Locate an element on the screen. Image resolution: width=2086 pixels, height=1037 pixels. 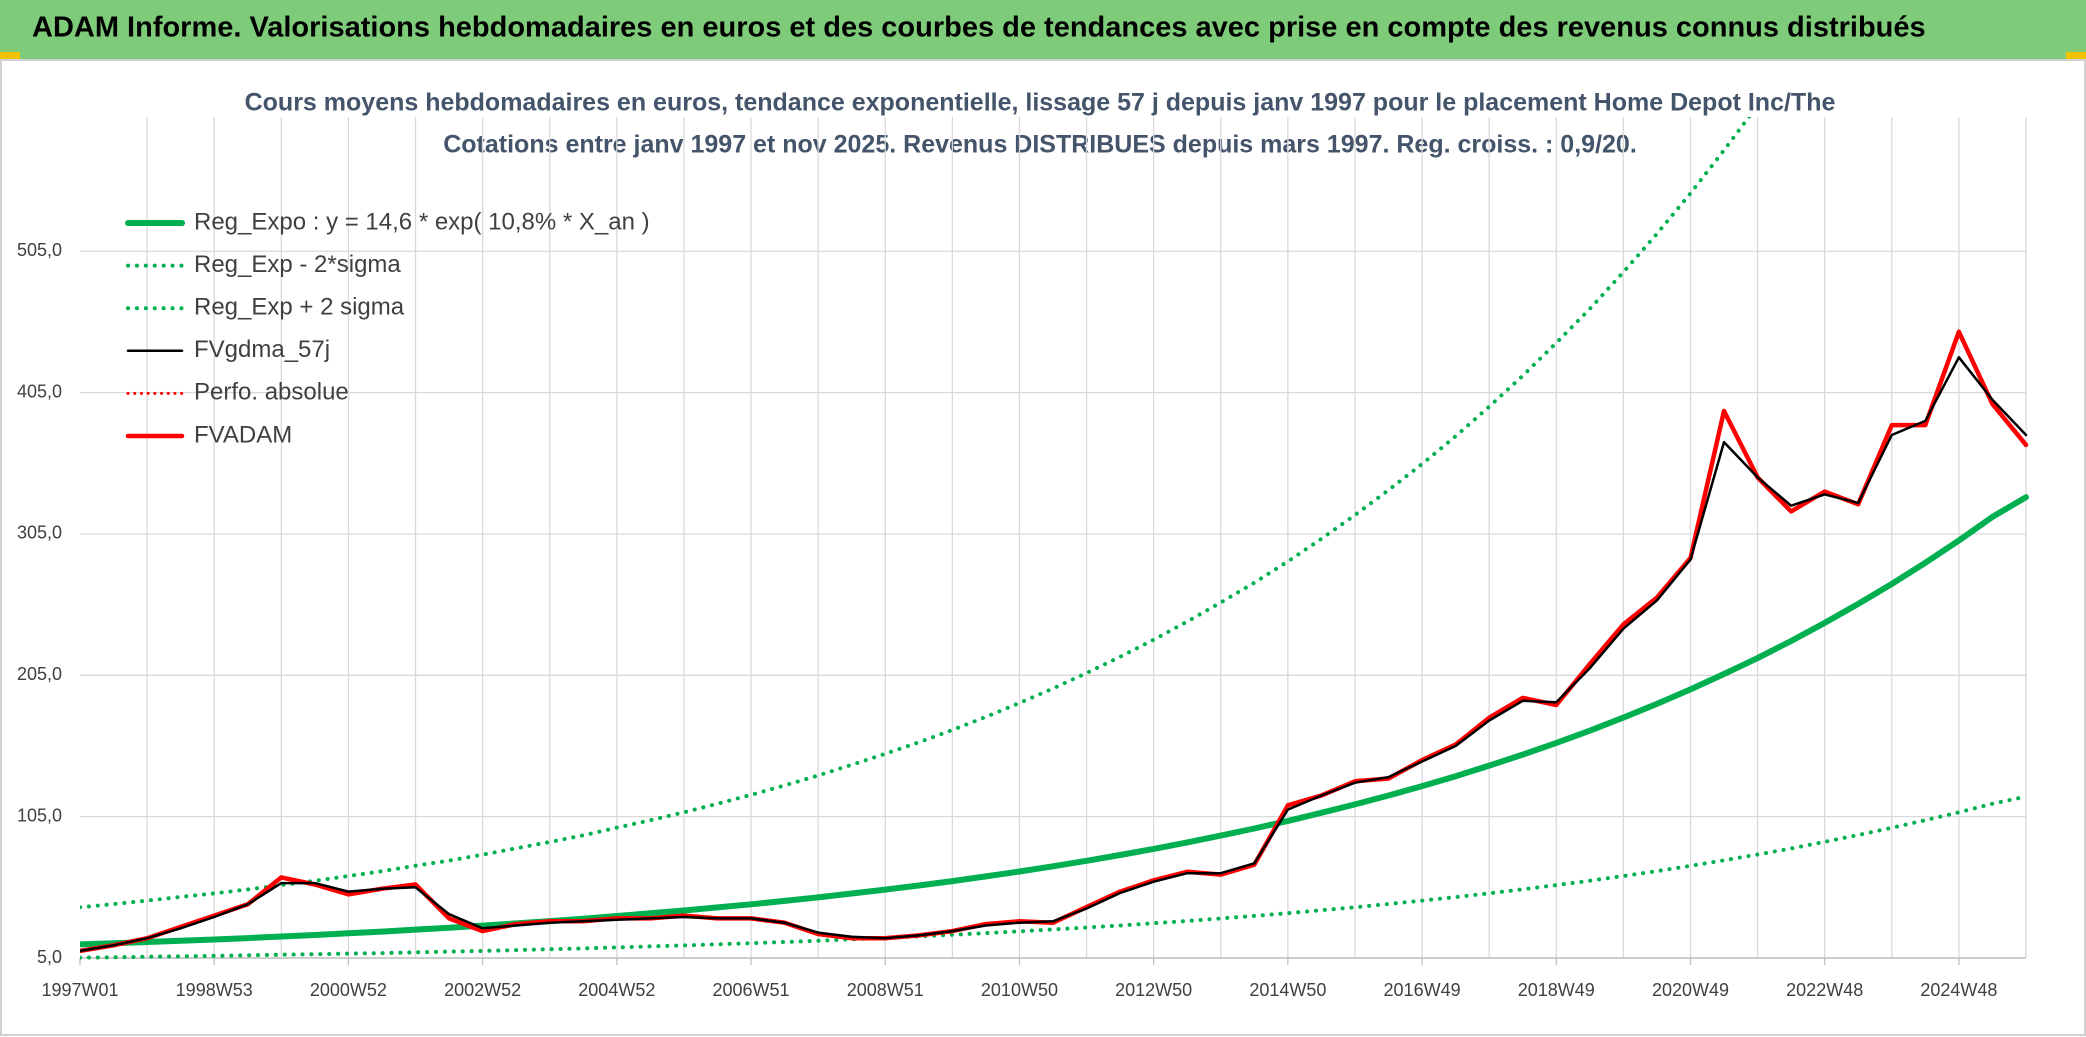
x-tick-label: 2016W49 is located at coordinates (1422, 990).